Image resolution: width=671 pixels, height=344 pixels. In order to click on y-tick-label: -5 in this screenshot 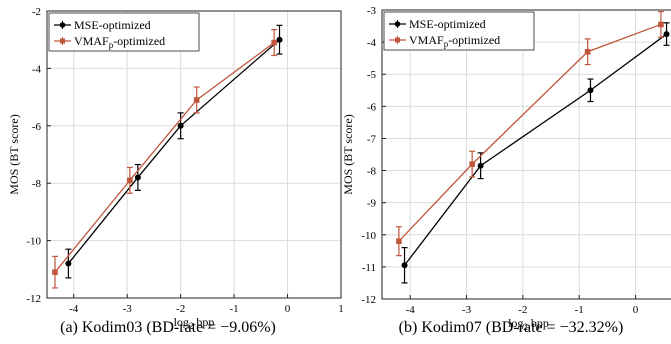, I will do `click(372, 75)`.